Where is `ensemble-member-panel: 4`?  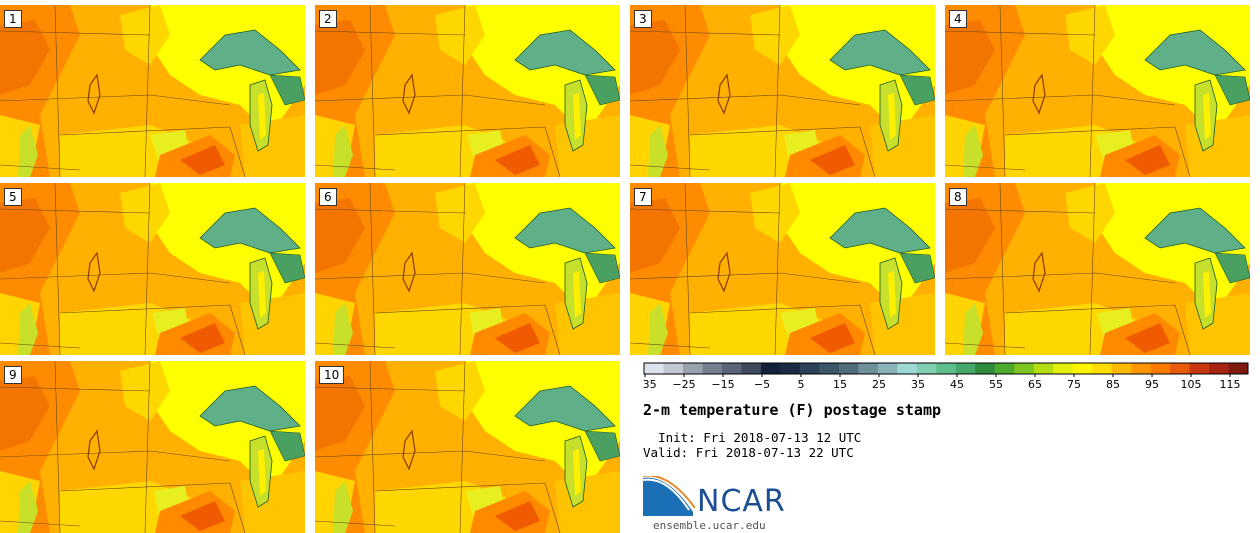 ensemble-member-panel: 4 is located at coordinates (1097, 91).